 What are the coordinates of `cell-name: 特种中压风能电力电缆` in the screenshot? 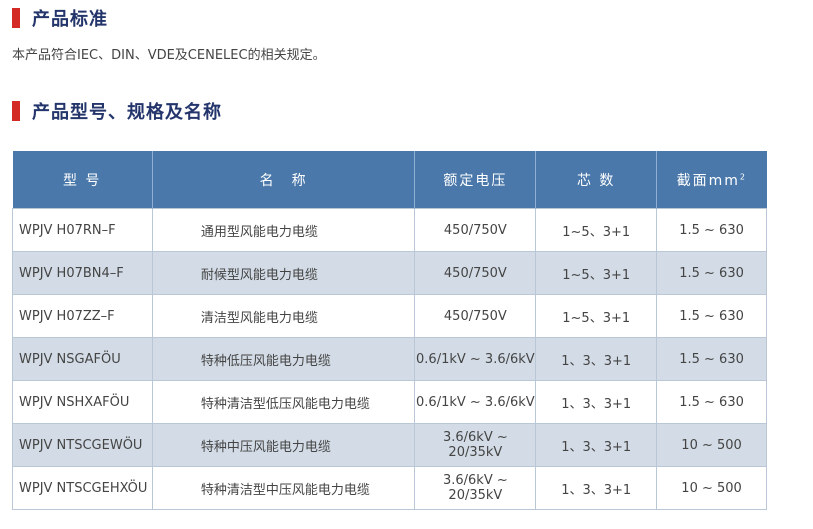 It's located at (283, 445).